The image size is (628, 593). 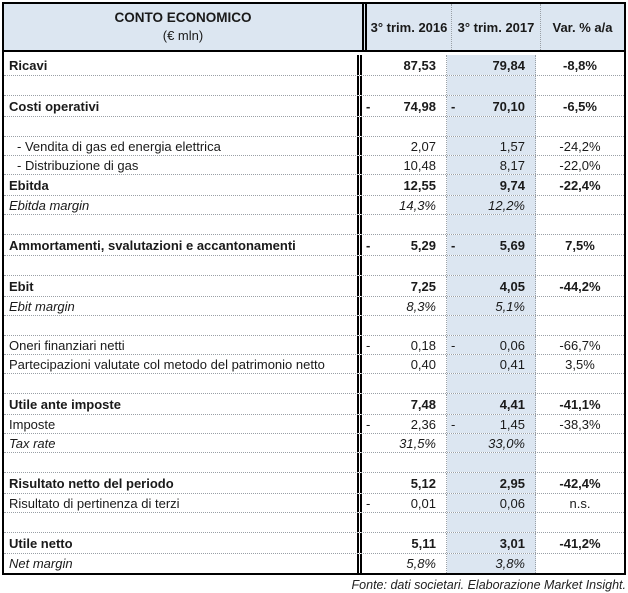 What do you see at coordinates (491, 563) in the screenshot?
I see `value-2017: 3,8%` at bounding box center [491, 563].